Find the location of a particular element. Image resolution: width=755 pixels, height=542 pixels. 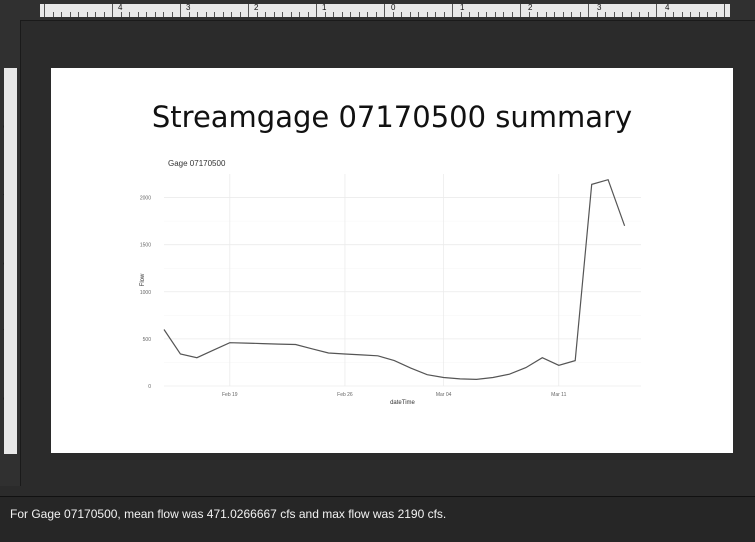

x-tick-label: Mar 11 is located at coordinates (558, 395).